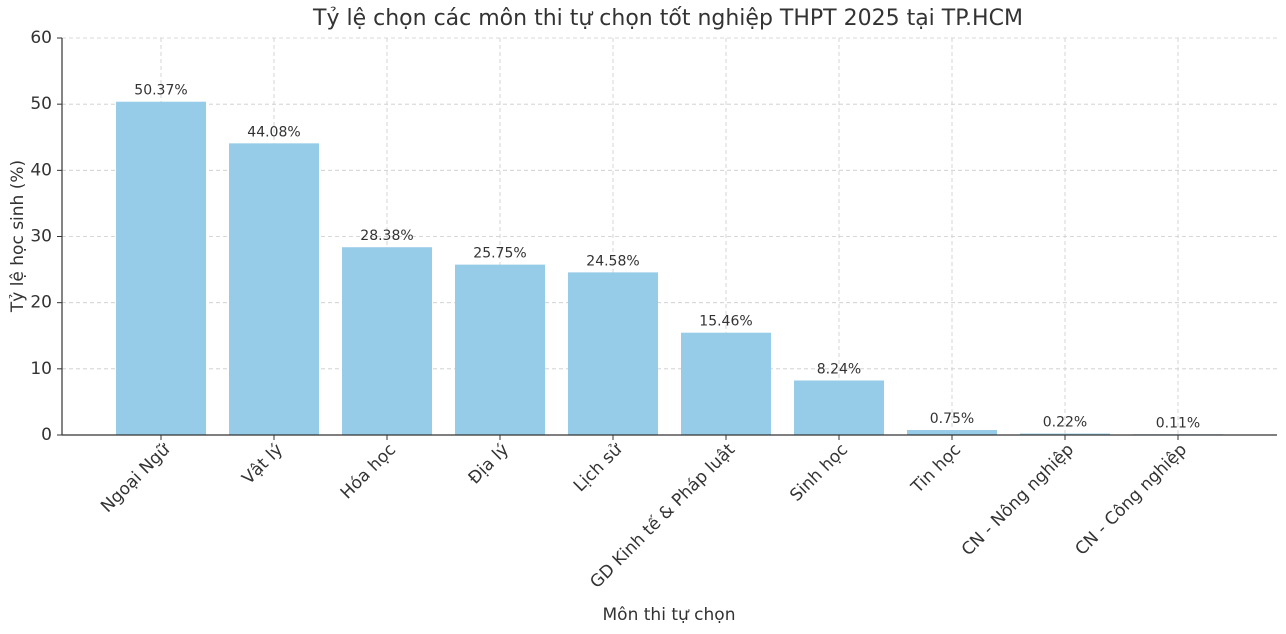 Image resolution: width=1286 pixels, height=634 pixels. Describe the element at coordinates (160, 91) in the screenshot. I see `value-label: 50.37%` at that location.